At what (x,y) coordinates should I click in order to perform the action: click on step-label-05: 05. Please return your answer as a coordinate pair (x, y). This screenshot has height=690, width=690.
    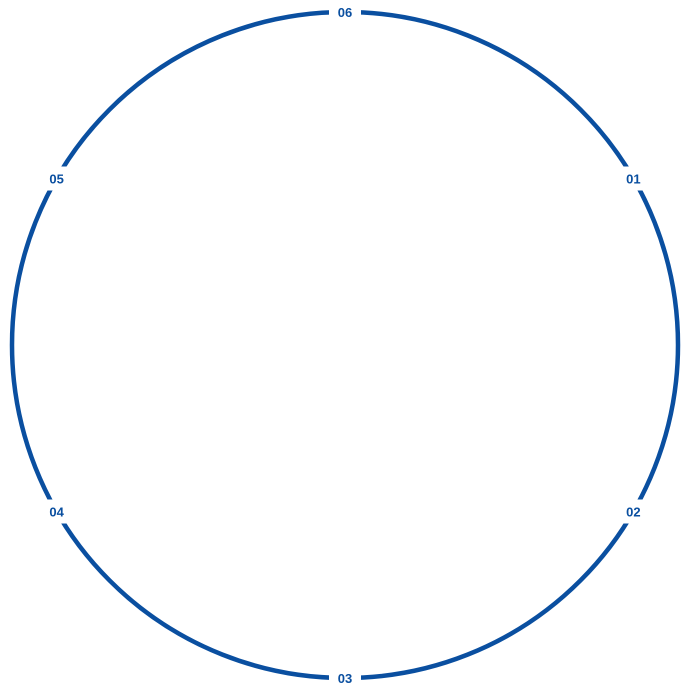
    Looking at the image, I should click on (56, 179).